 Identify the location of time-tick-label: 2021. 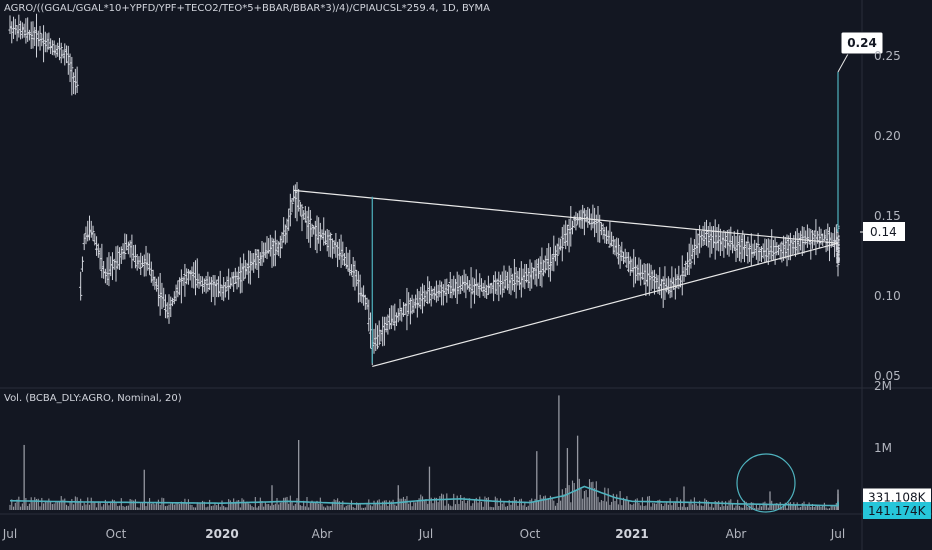
(631, 534).